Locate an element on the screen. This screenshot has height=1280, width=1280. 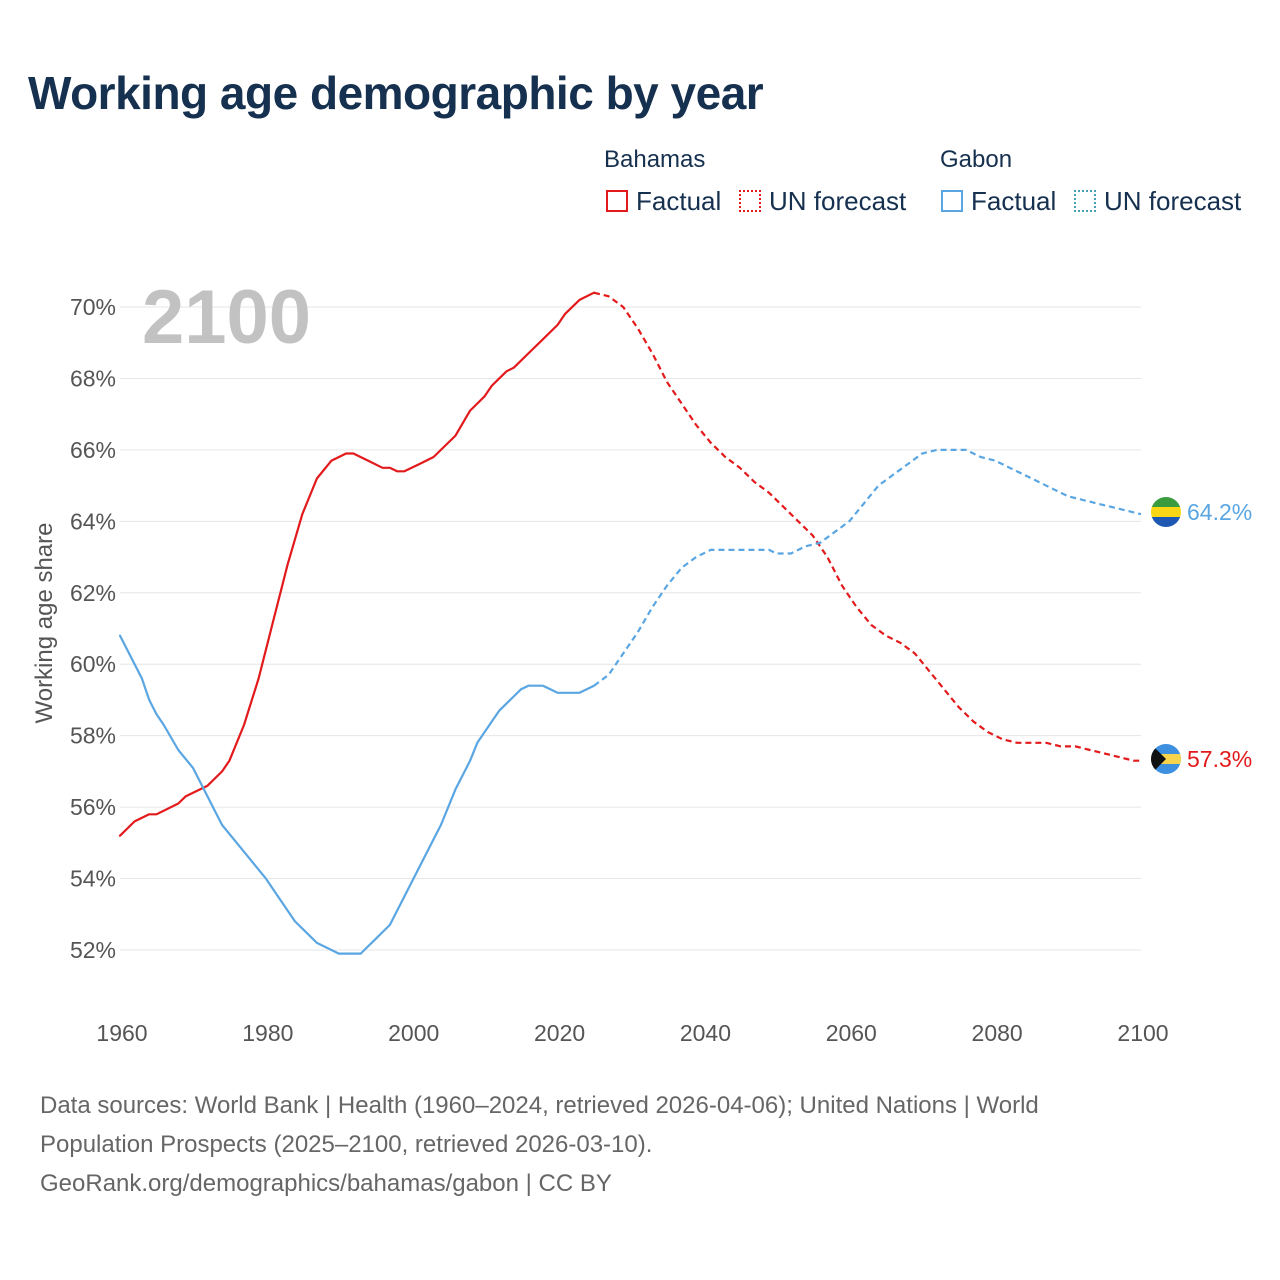
legend-label-bahamas-forecast: UN forecast is located at coordinates (838, 201).